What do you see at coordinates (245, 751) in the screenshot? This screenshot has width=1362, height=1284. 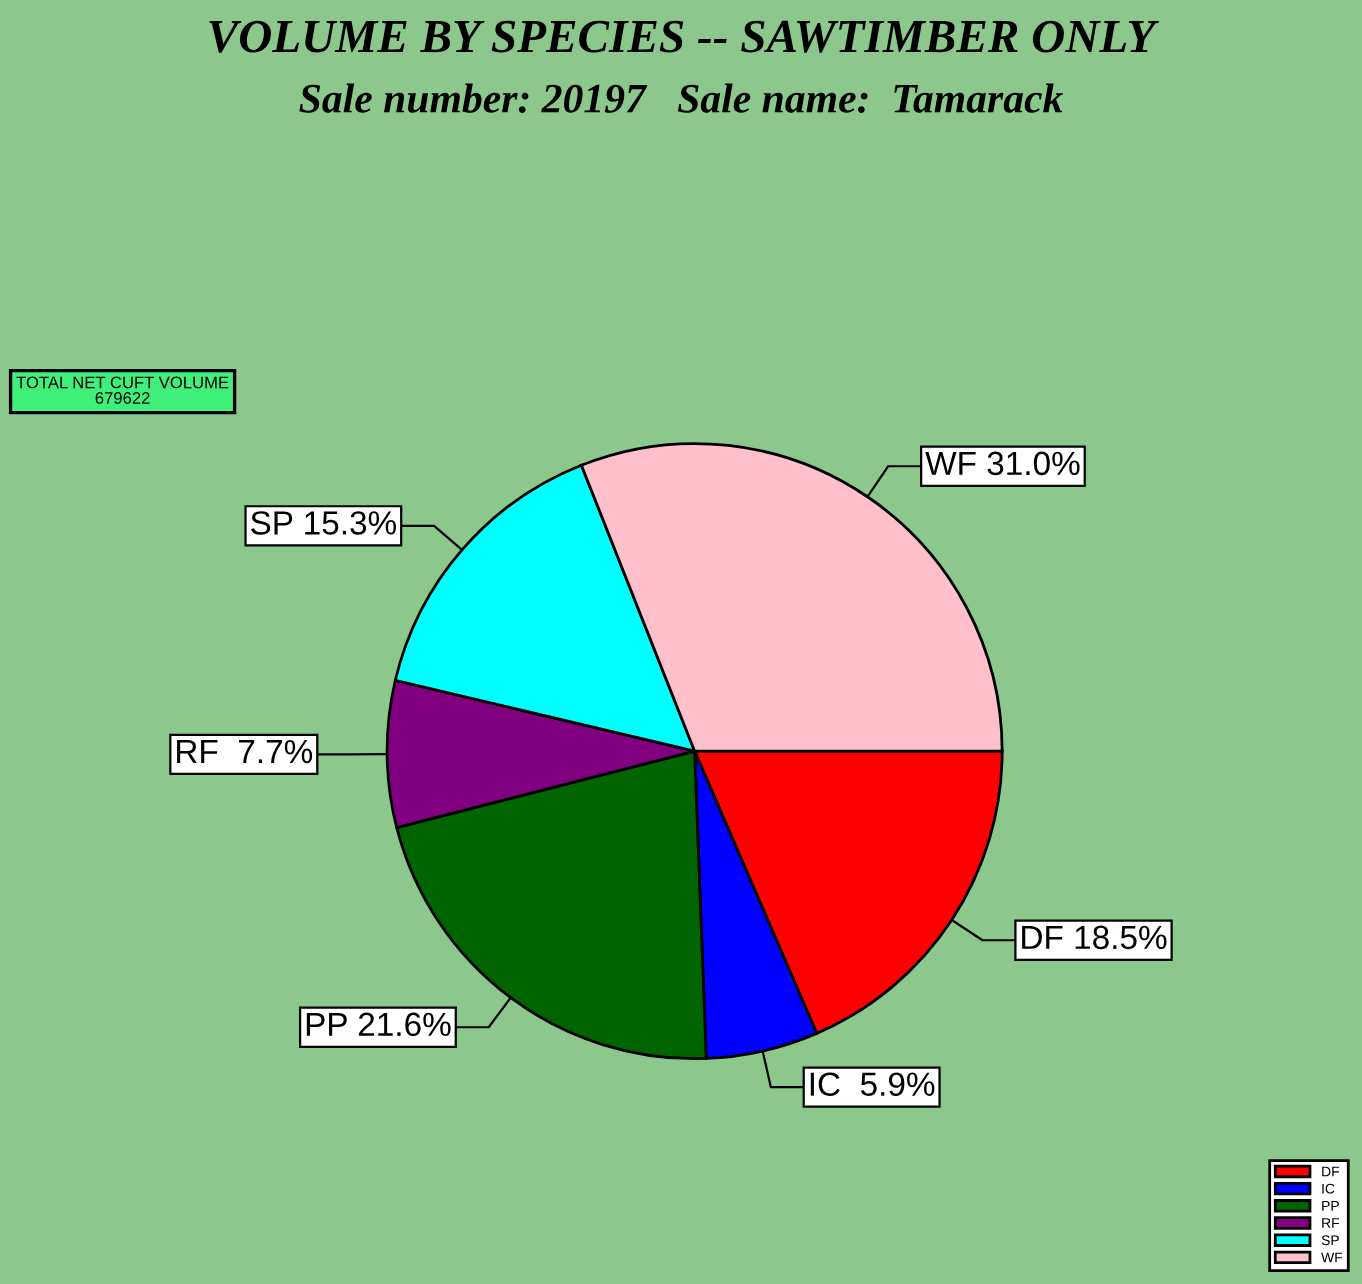 I see `data-label: RF 7.7%` at bounding box center [245, 751].